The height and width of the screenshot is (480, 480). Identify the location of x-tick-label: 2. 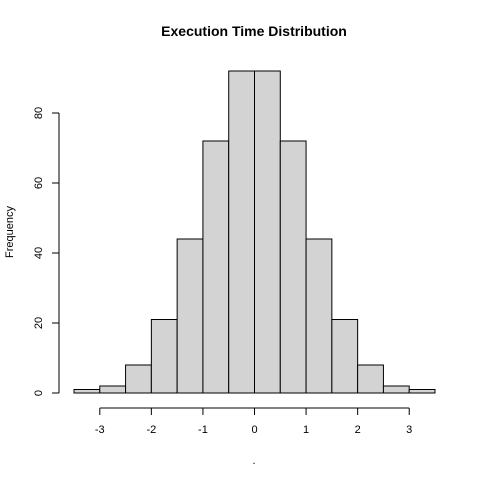
(358, 430).